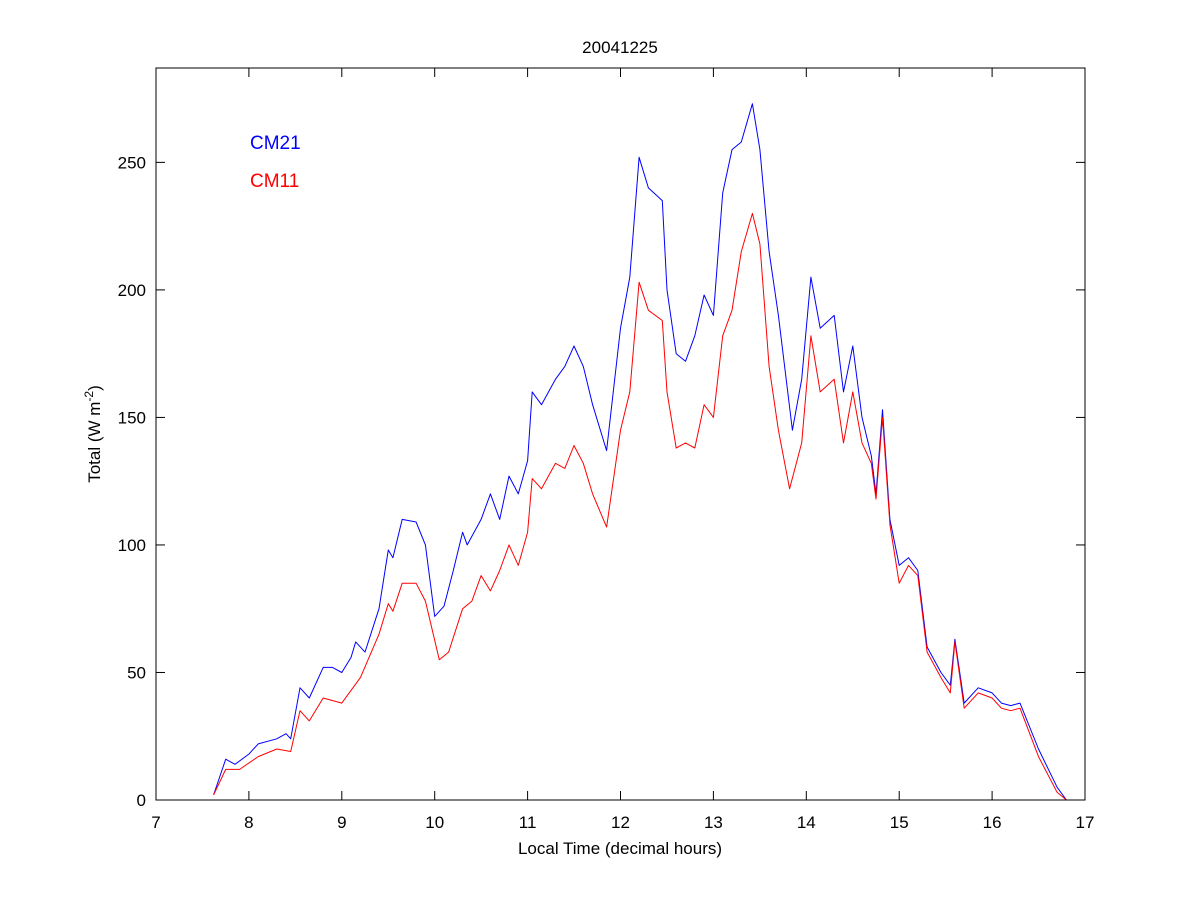 This screenshot has width=1200, height=900. Describe the element at coordinates (94, 388) in the screenshot. I see `y-axis-label-end: )` at that location.